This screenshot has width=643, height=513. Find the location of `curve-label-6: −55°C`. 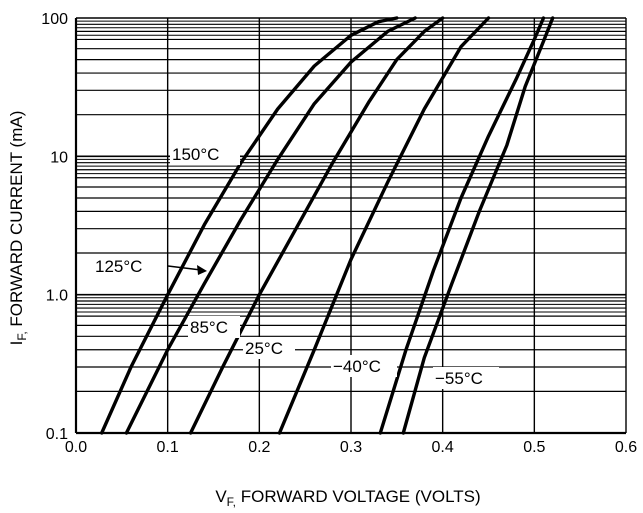

curve-label-6: −55°C is located at coordinates (459, 378).